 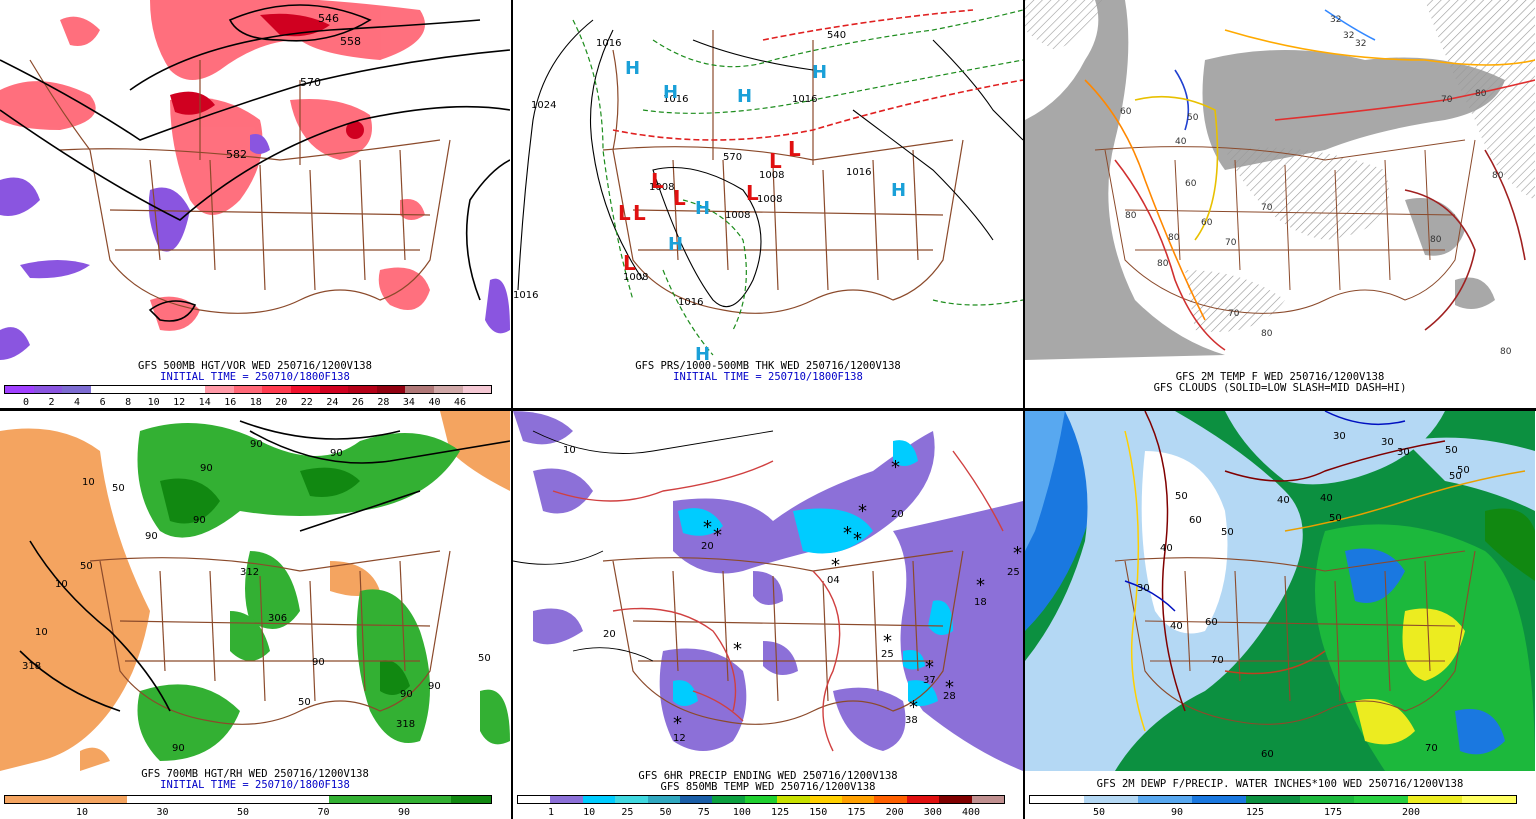 What do you see at coordinates (77, 402) in the screenshot?
I see `colorbar-tick-label: 4` at bounding box center [77, 402].